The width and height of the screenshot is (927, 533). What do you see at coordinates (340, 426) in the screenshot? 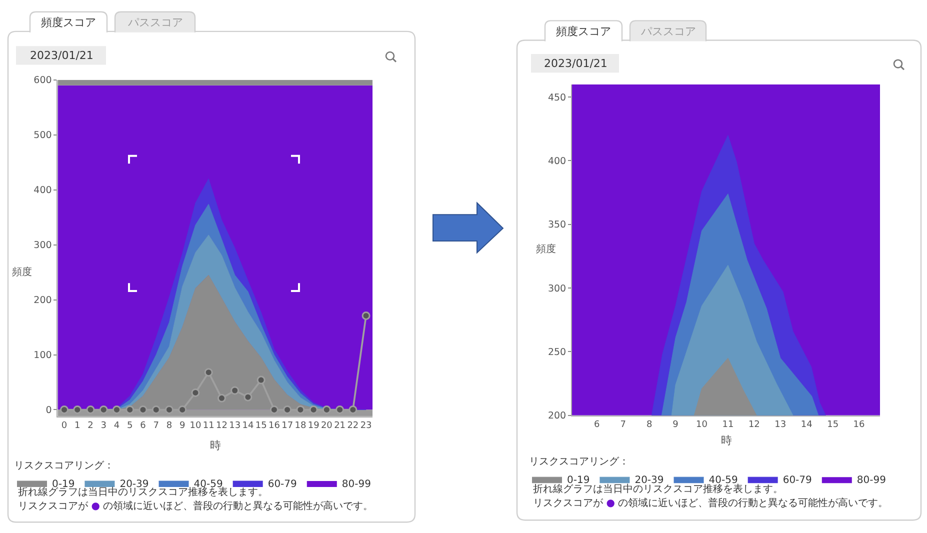
I see `x-tick-label: 21` at bounding box center [340, 426].